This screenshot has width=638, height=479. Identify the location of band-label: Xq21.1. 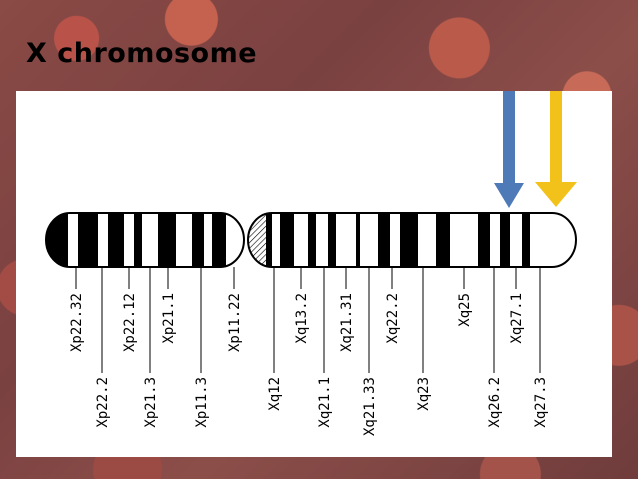
(325, 402).